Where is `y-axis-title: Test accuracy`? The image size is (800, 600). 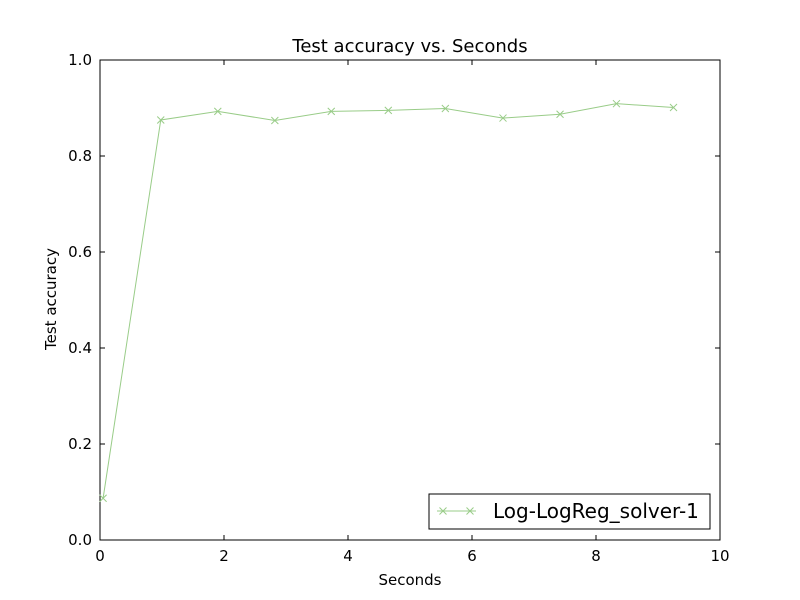 y-axis-title: Test accuracy is located at coordinates (51, 299).